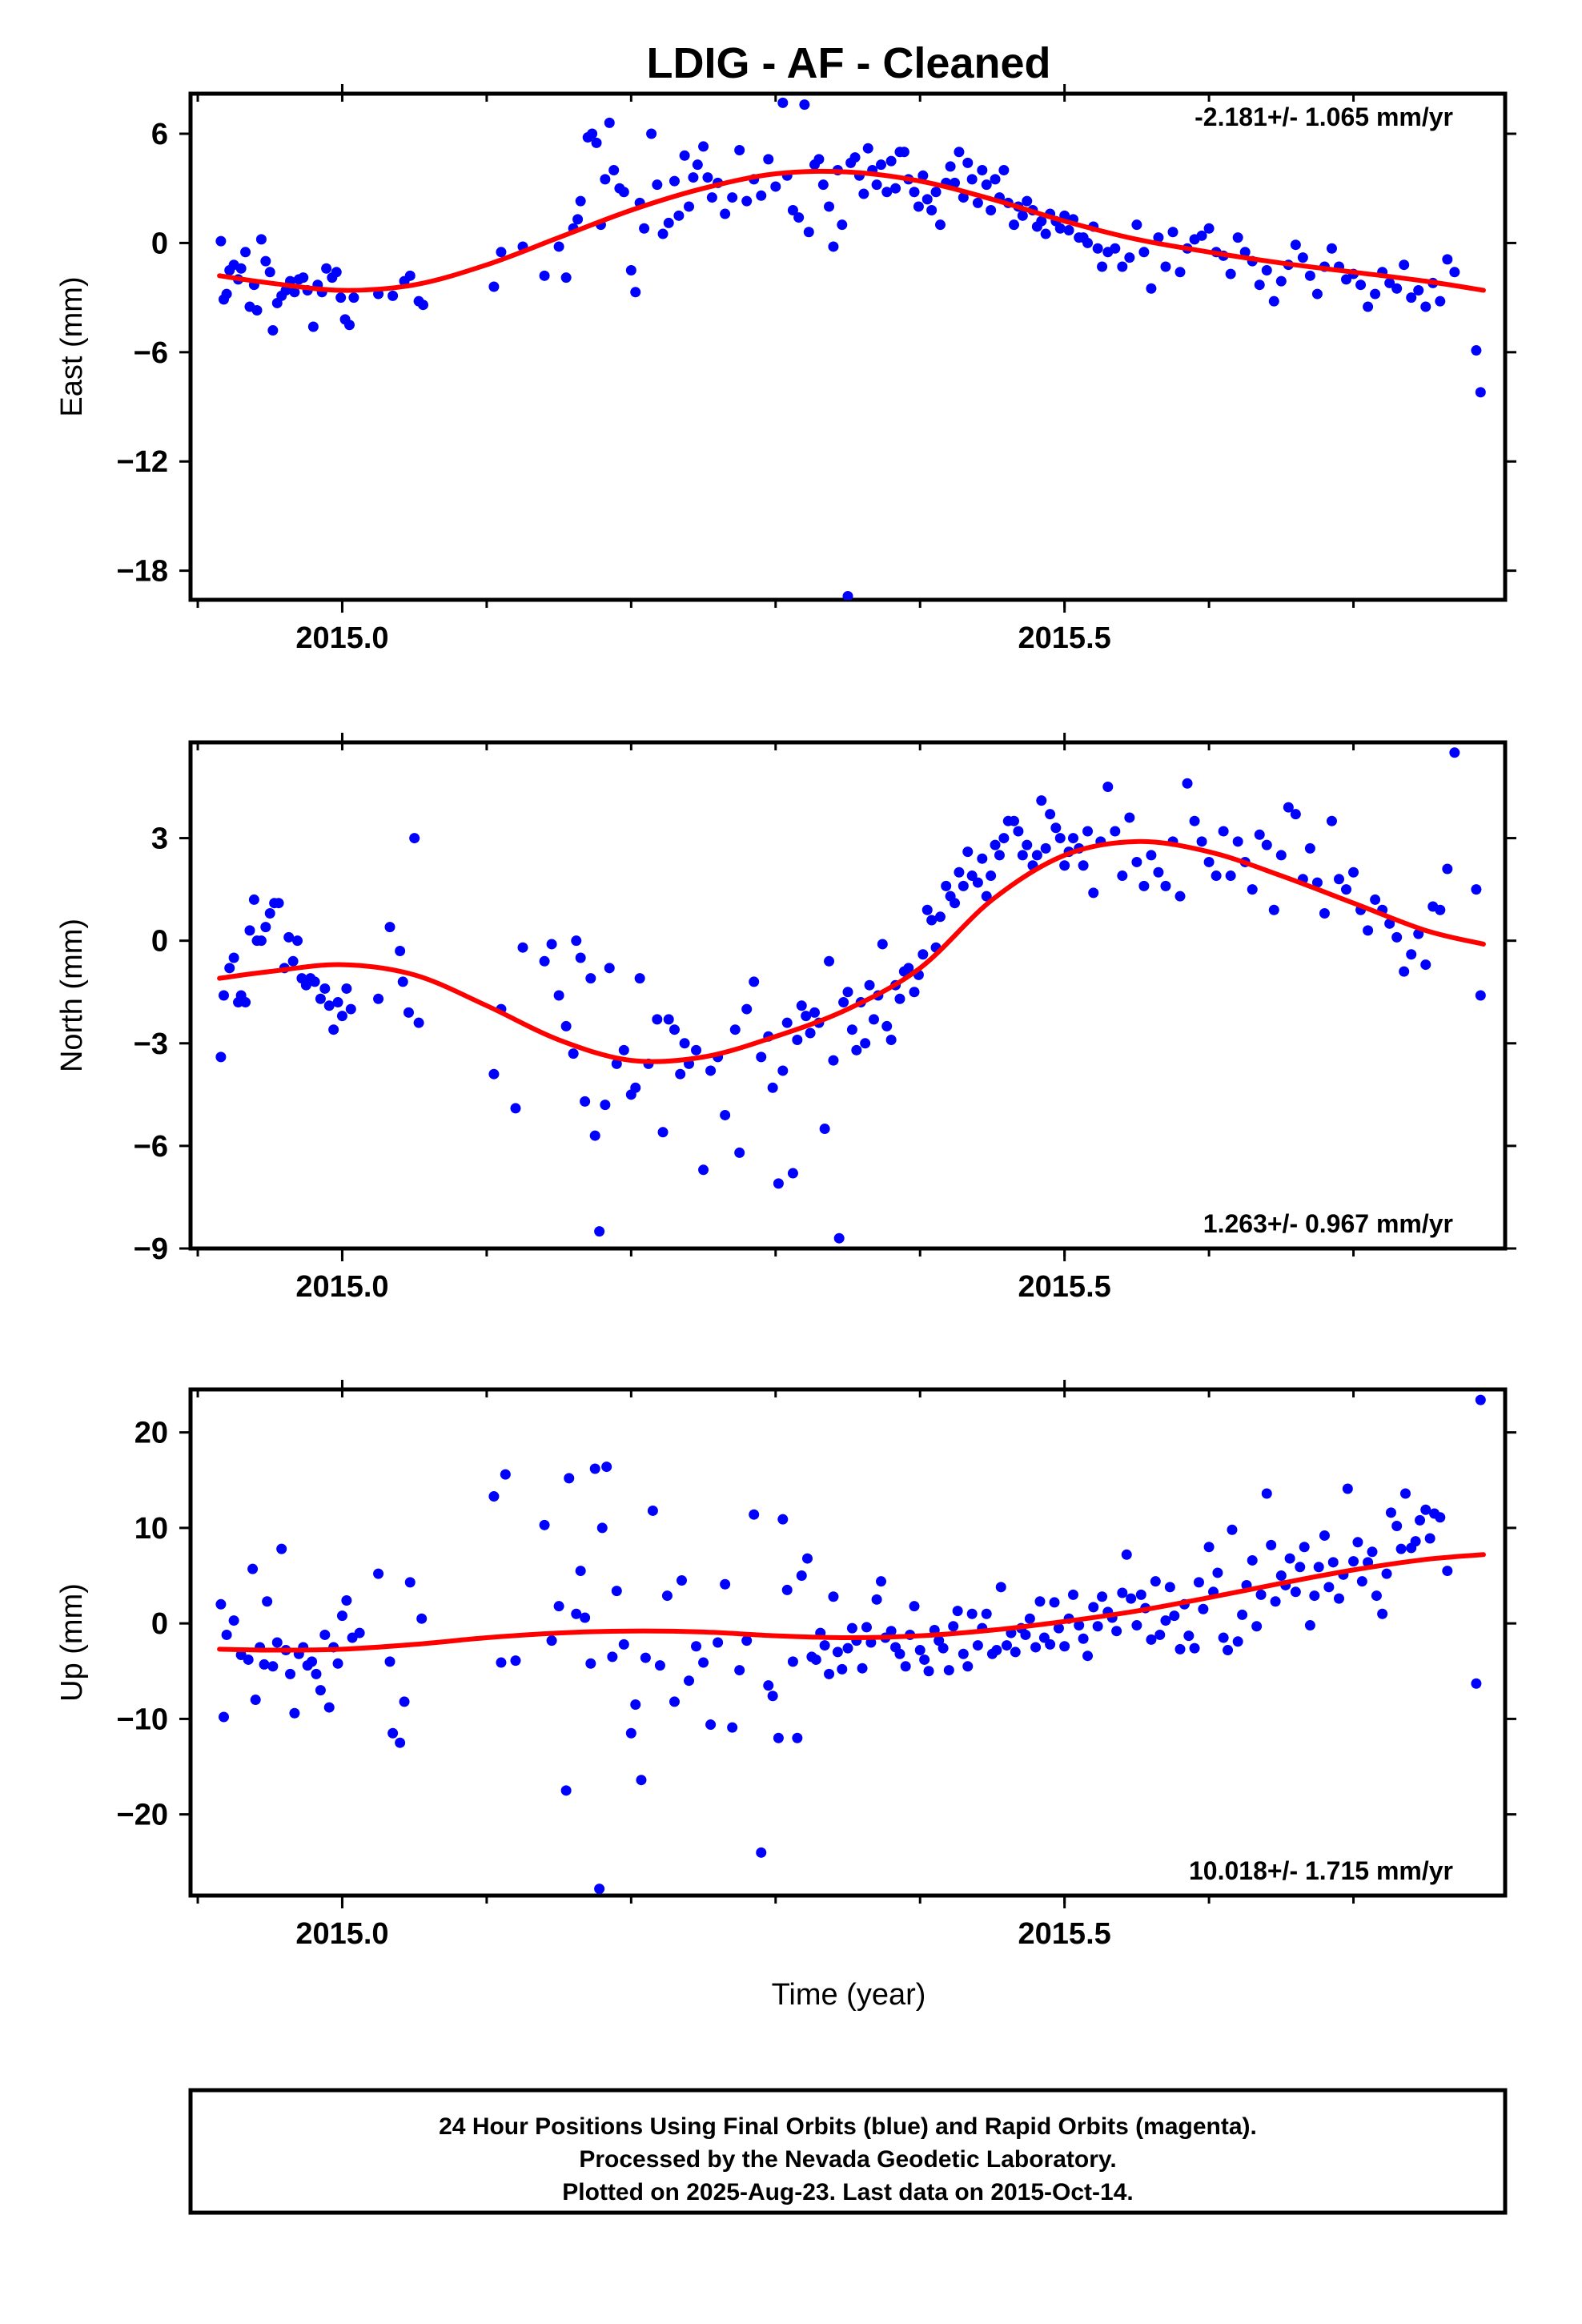  I want to click on north-y-axis-label: North (mm), so click(72, 995).